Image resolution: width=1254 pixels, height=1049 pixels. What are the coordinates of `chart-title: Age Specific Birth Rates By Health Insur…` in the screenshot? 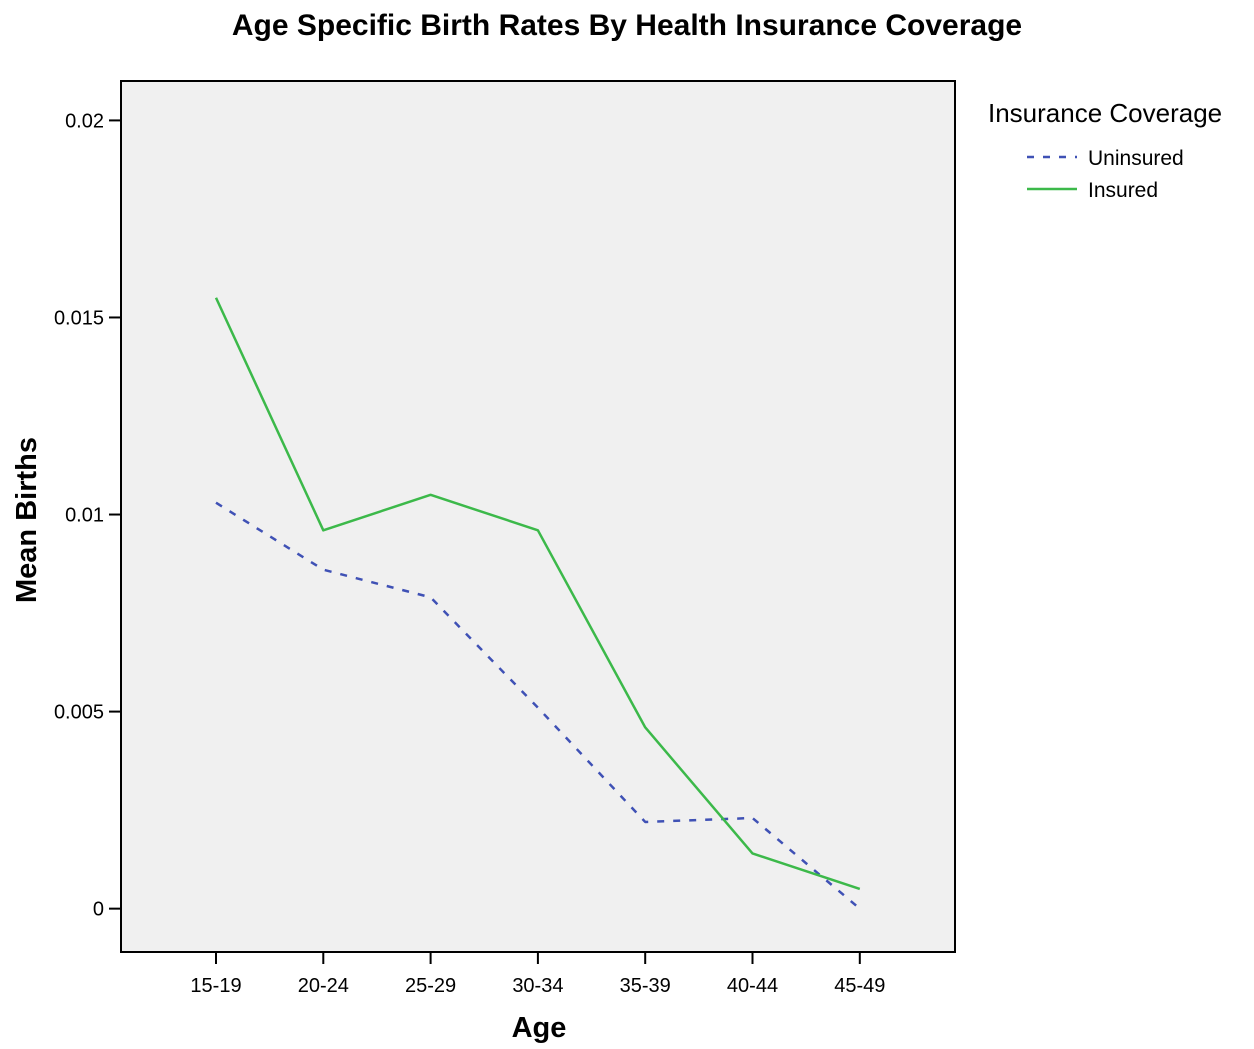 It's located at (627, 25).